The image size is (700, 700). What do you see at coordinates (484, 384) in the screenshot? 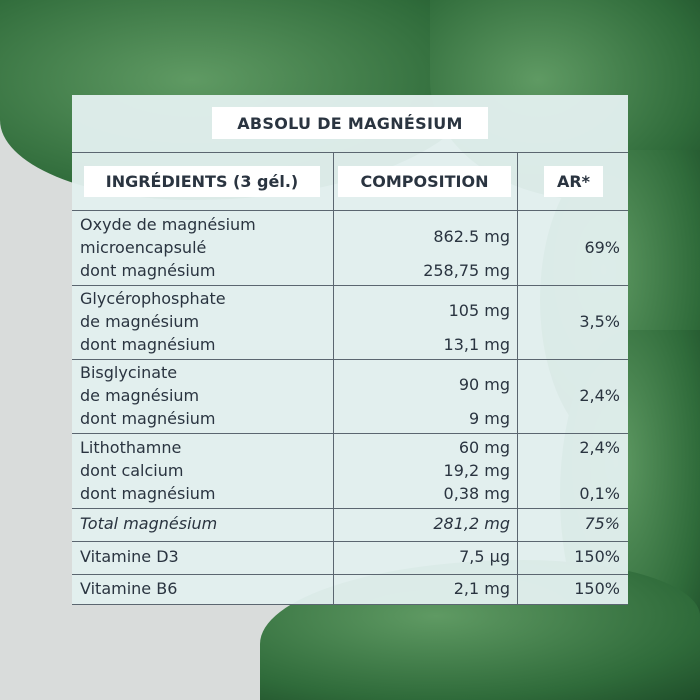
I see `composition: 90 mg` at bounding box center [484, 384].